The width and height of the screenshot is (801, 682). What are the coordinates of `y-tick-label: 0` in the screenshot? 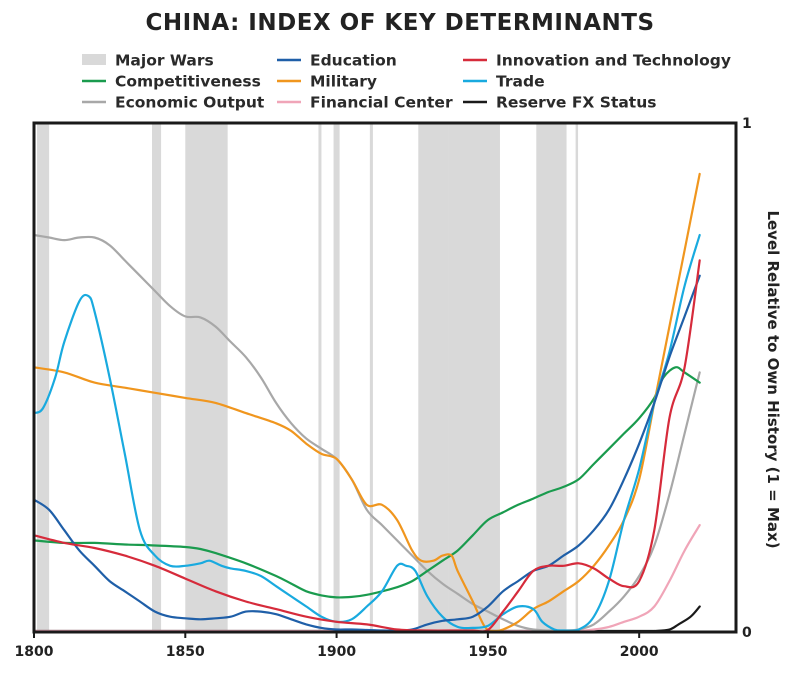 It's located at (747, 633).